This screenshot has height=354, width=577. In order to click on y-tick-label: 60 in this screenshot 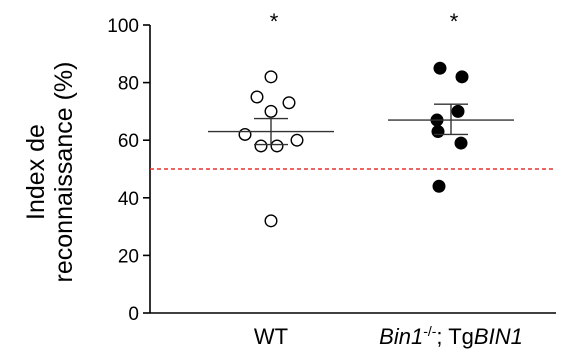, I will do `click(128, 141)`.